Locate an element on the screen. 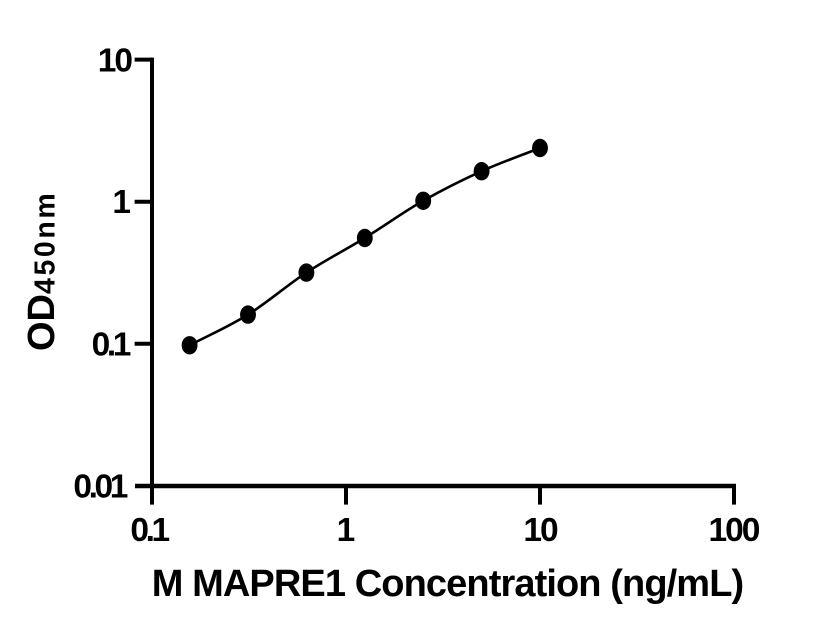  svg-text: OD450nm is located at coordinates (42, 271).